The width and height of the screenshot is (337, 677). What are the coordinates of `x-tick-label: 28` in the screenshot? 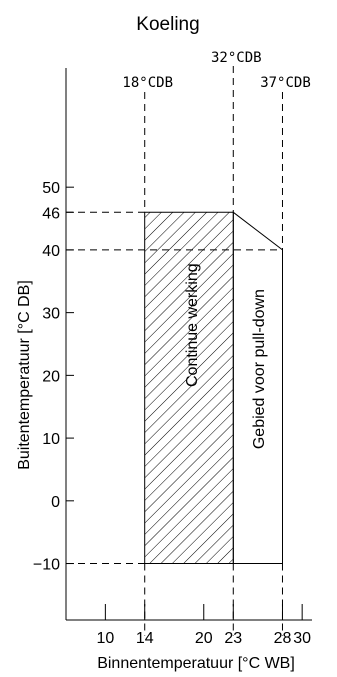 It's located at (283, 638).